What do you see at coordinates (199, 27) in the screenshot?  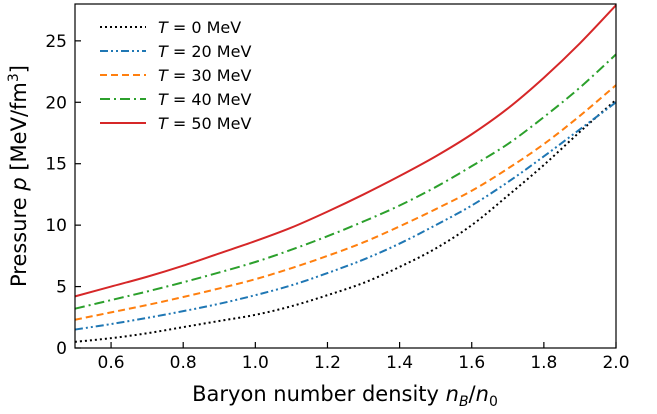 I see `legend-label: T = 0 MeV` at bounding box center [199, 27].